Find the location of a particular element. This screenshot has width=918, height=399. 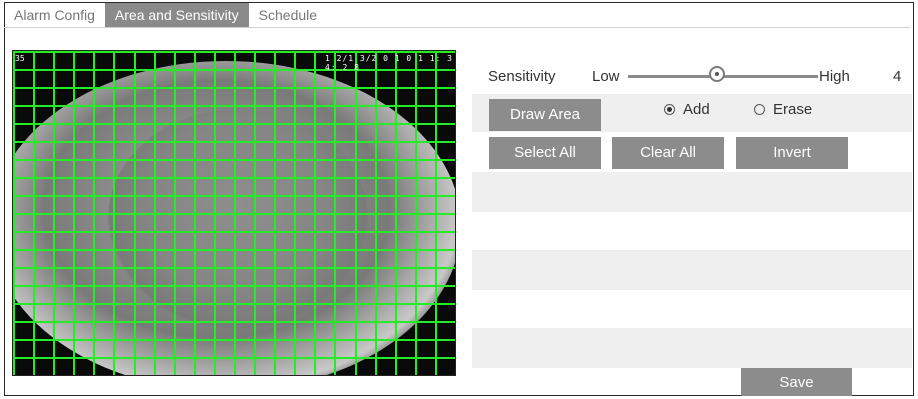

sensitivity-low-label: Low is located at coordinates (606, 76).